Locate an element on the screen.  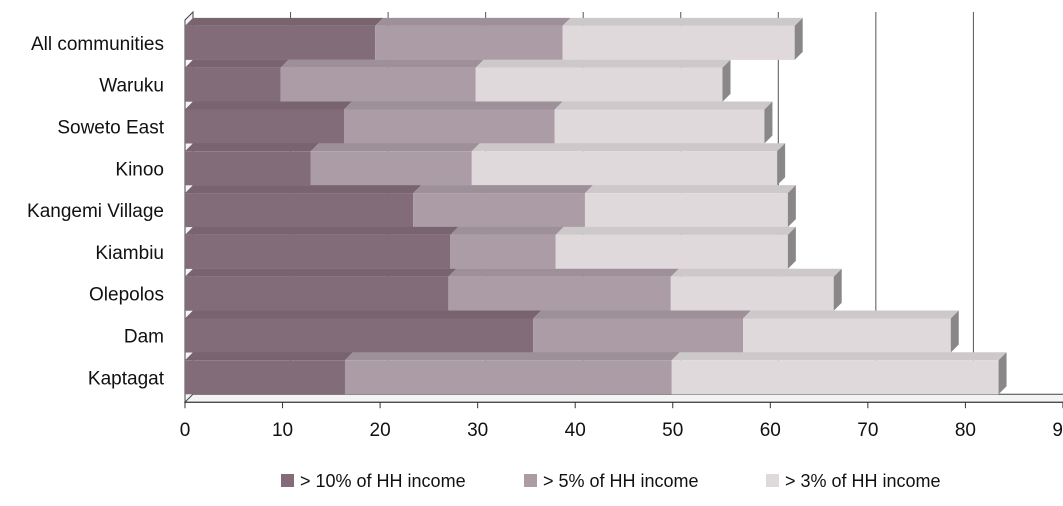
legend-item: > 10% of HH income is located at coordinates (373, 481).